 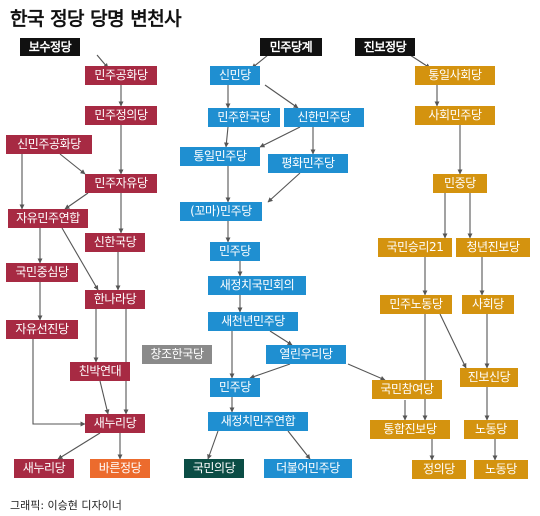 I want to click on edge-uri-chamyeo, so click(x=366, y=372).